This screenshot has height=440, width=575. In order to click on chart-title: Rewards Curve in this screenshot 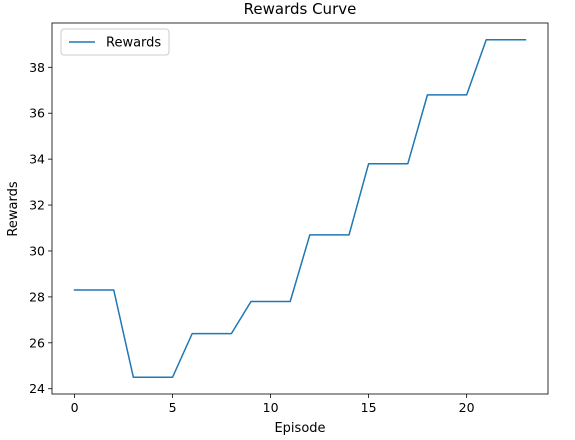, I will do `click(300, 9)`.